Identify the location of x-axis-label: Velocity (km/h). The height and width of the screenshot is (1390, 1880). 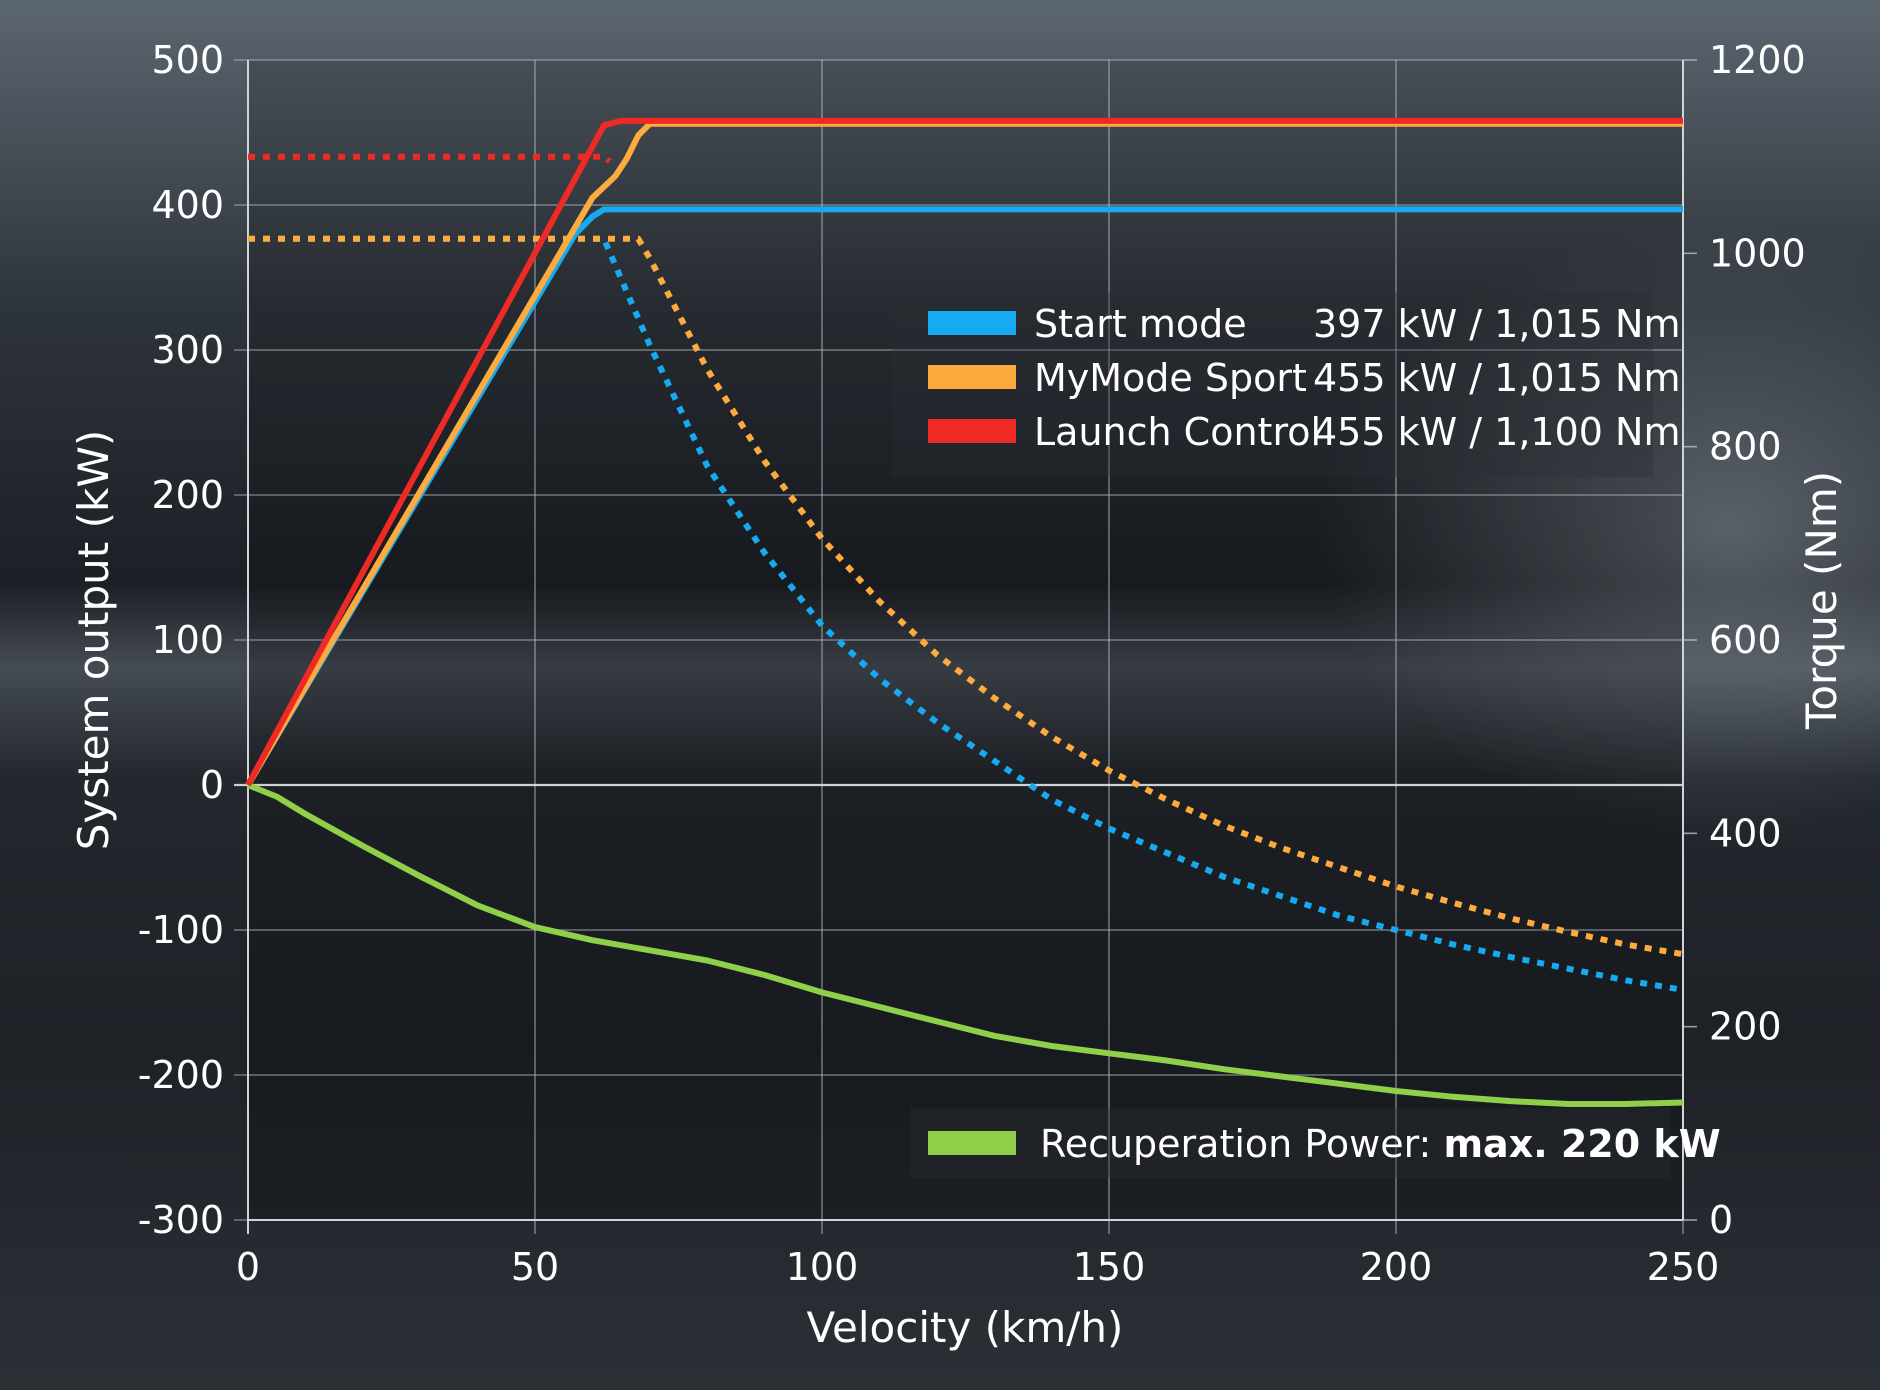
(965, 1327).